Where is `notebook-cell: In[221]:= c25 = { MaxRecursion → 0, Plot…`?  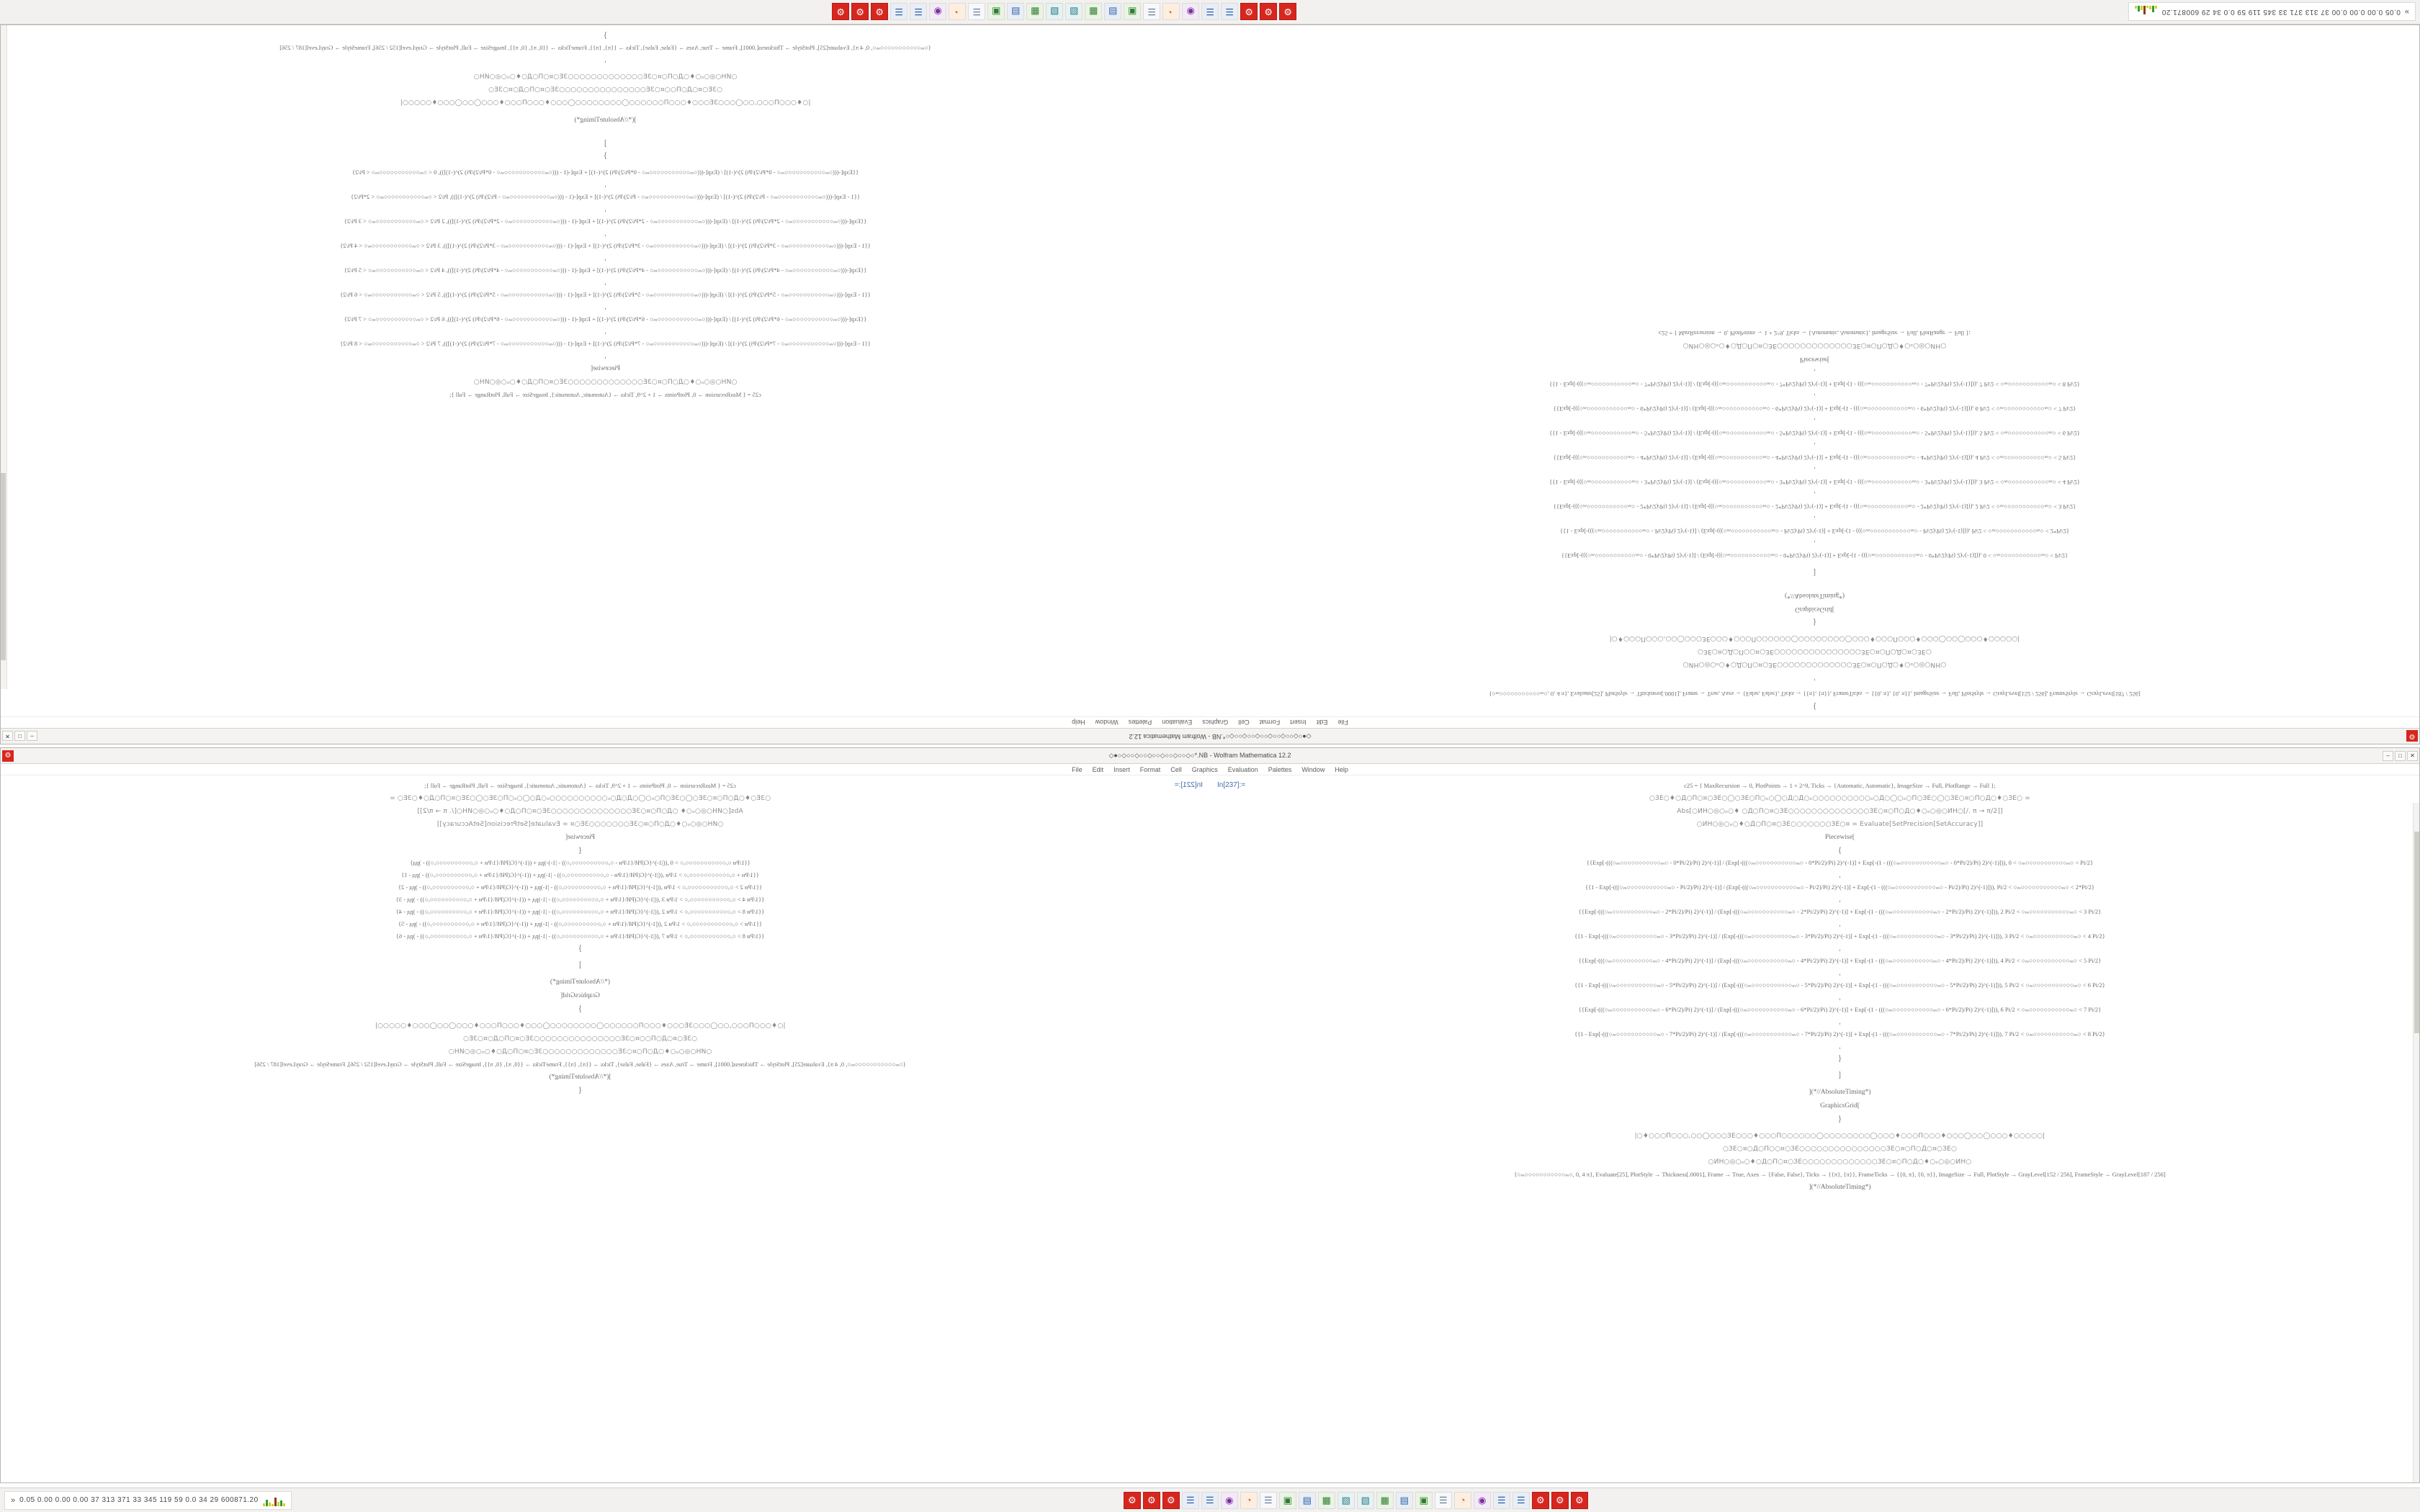 notebook-cell: In[221]:= c25 = { MaxRecursion → 0, Plot… is located at coordinates (605, 938).